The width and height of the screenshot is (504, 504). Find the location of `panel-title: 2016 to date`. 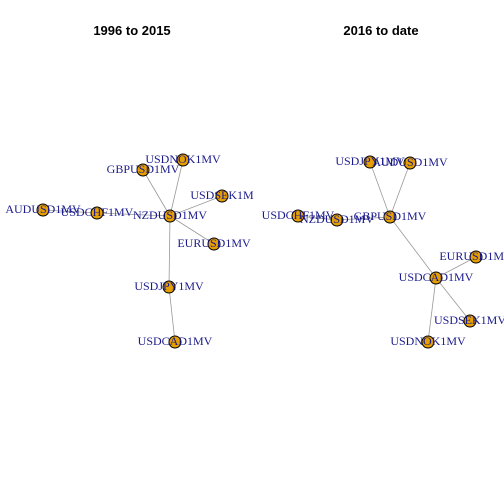

panel-title: 2016 to date is located at coordinates (380, 30).